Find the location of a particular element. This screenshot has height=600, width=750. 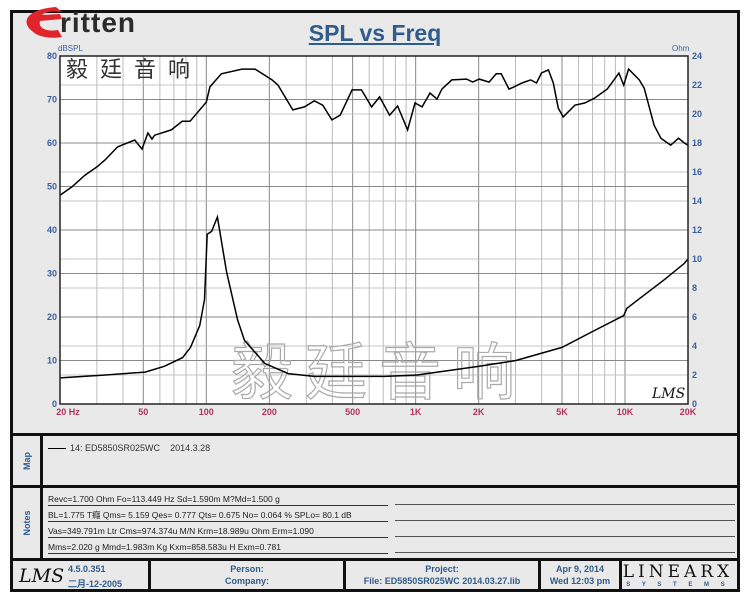

time: Wed 12:03 pm is located at coordinates (580, 581).